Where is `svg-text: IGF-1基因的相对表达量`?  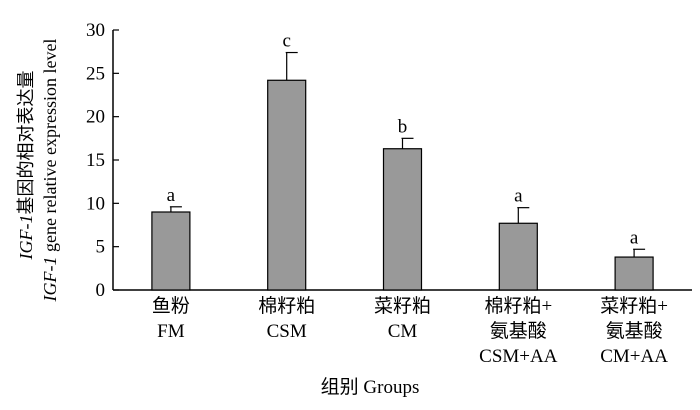 svg-text: IGF-1基因的相对表达量 is located at coordinates (26, 166).